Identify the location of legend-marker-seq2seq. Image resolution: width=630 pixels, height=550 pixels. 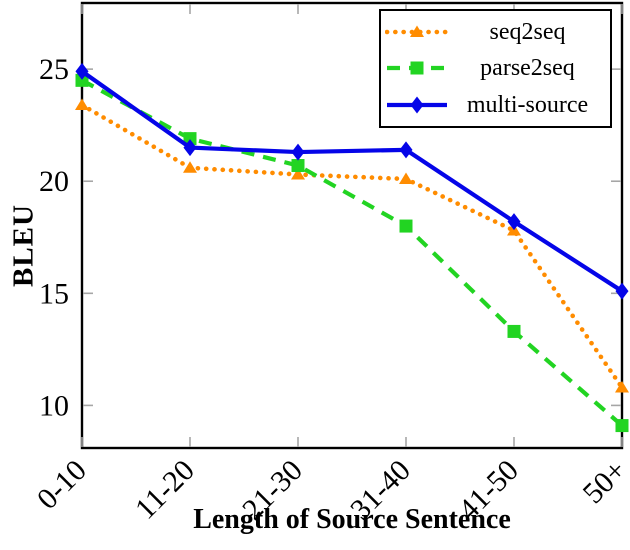
(417, 31).